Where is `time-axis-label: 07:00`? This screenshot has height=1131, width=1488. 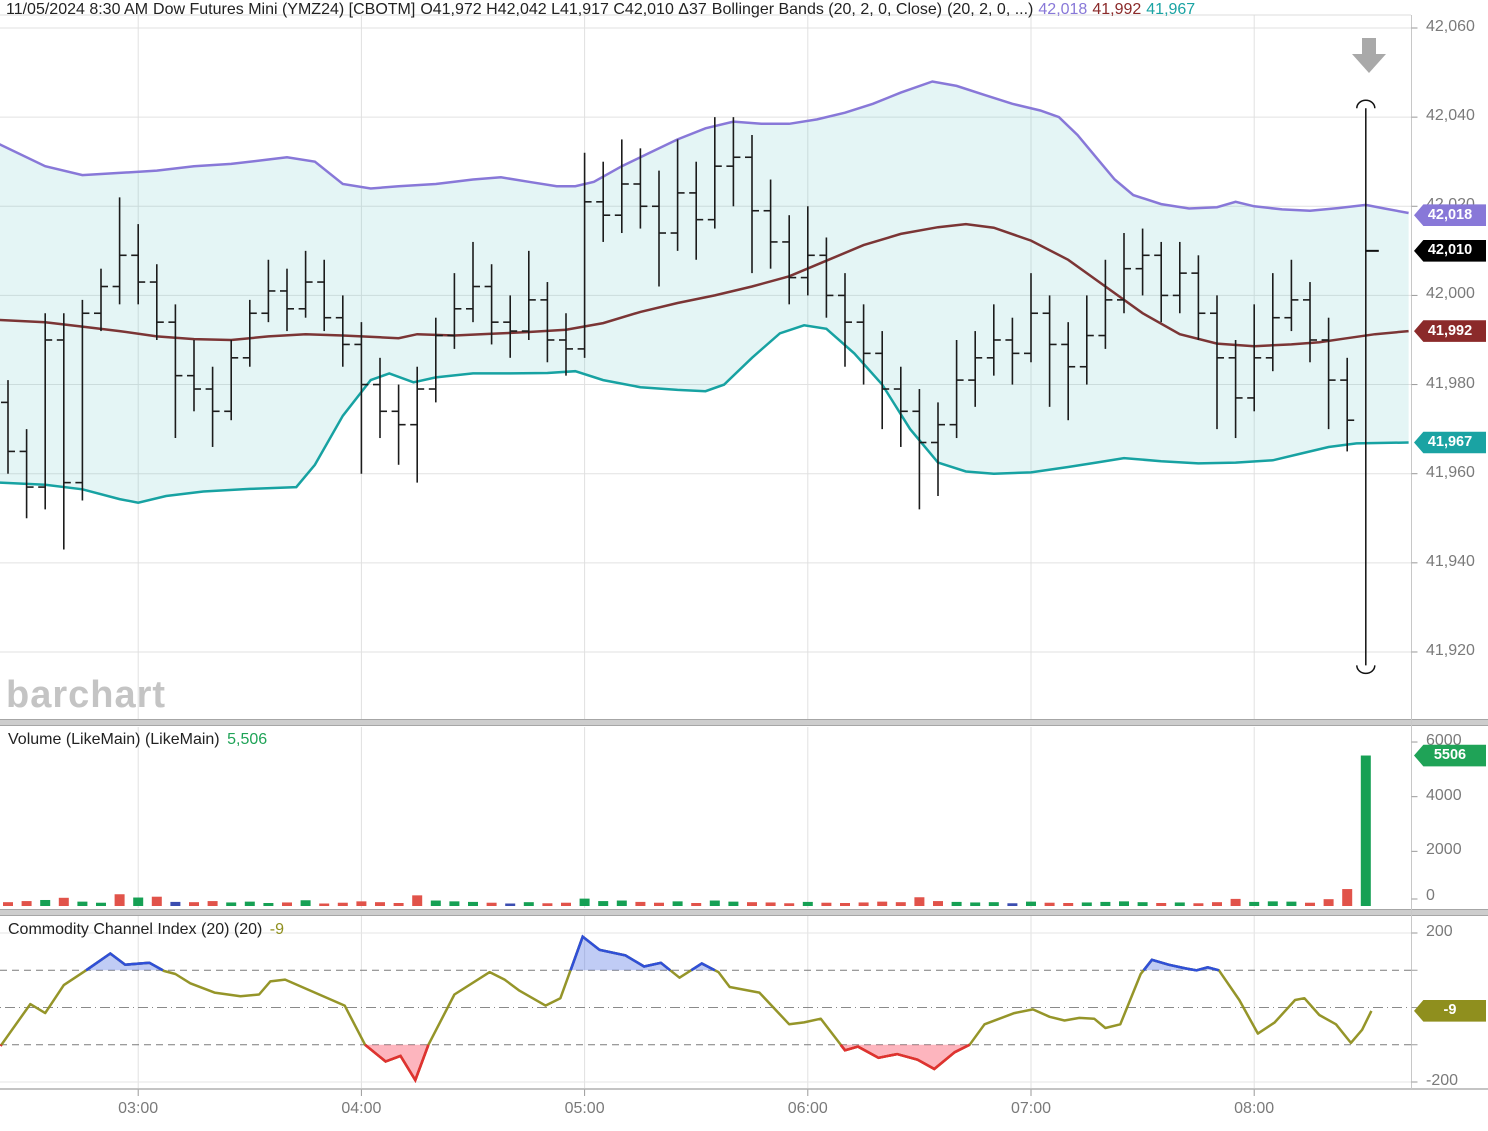 time-axis-label: 07:00 is located at coordinates (1031, 1108).